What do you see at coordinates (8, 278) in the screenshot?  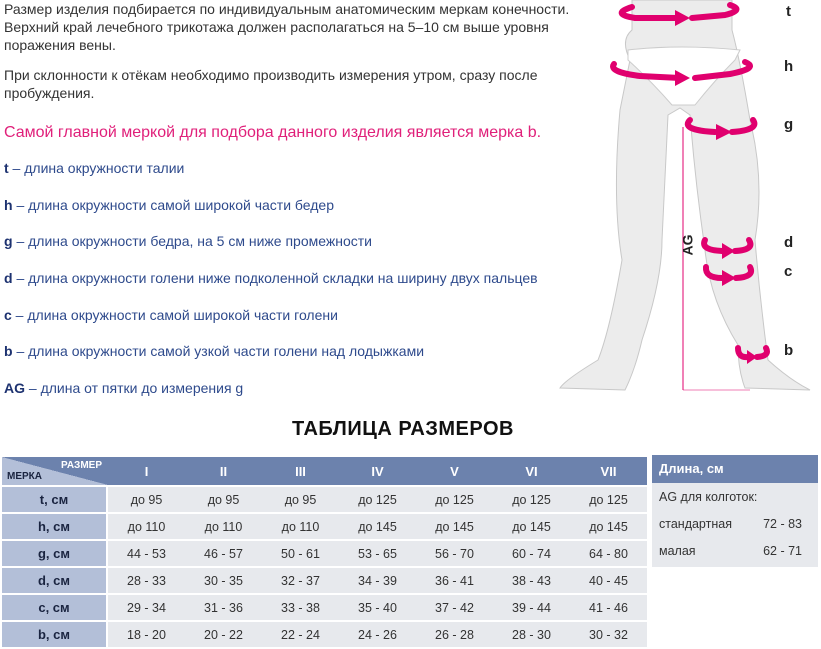 I see `definition-key: d` at bounding box center [8, 278].